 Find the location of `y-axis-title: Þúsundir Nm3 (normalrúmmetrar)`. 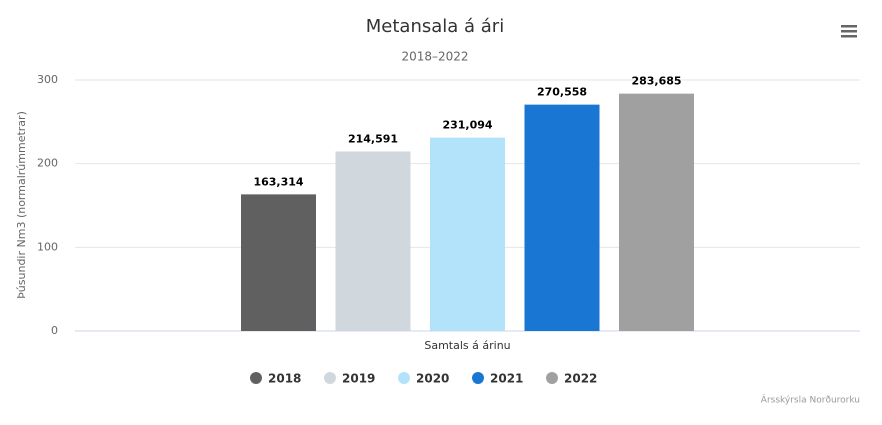

y-axis-title: Þúsundir Nm3 (normalrúmmetrar) is located at coordinates (21, 205).